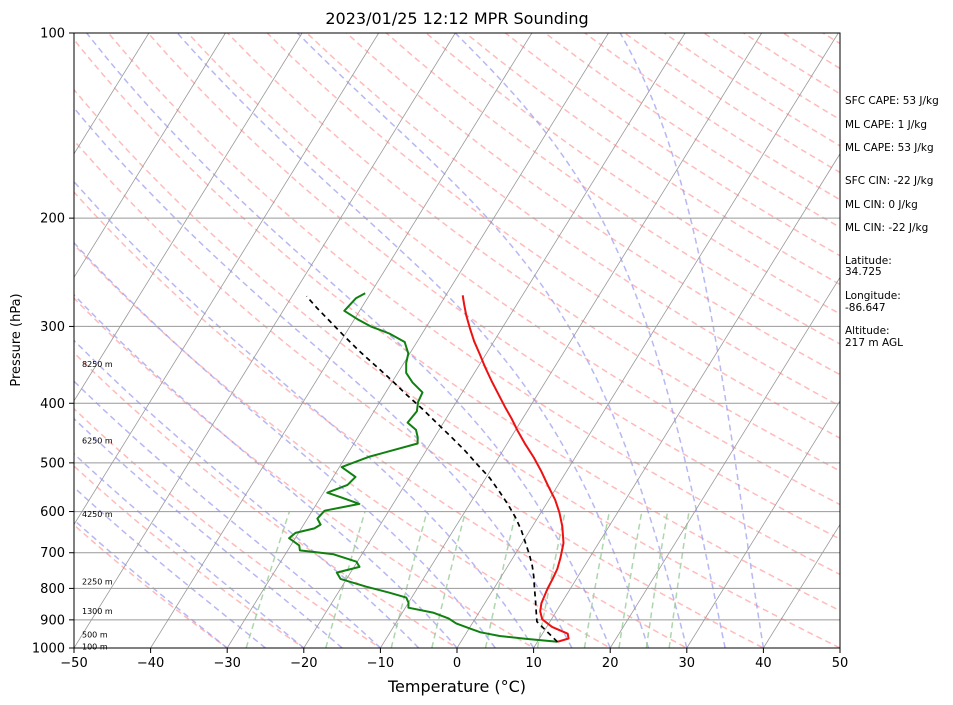 Image resolution: width=953 pixels, height=705 pixels. I want to click on dewpoint-line, so click(423, 467).